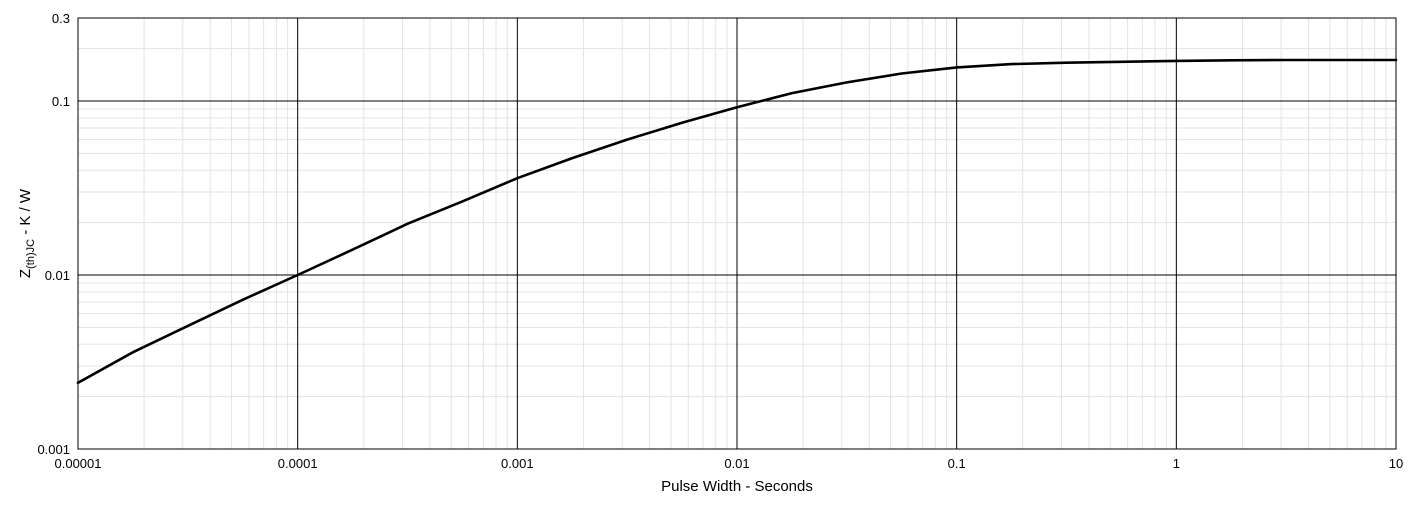 The height and width of the screenshot is (512, 1421). Describe the element at coordinates (25, 213) in the screenshot. I see `y-axis-title-suffix: - K / W` at that location.